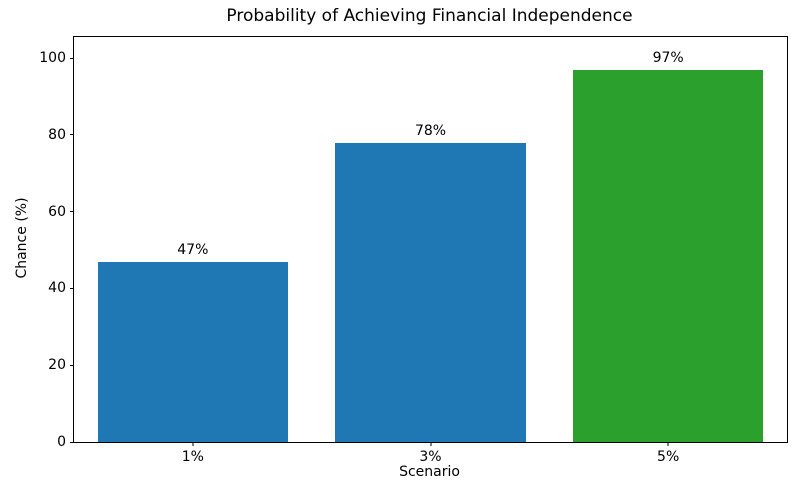  I want to click on bar-value-label: 78%, so click(430, 130).